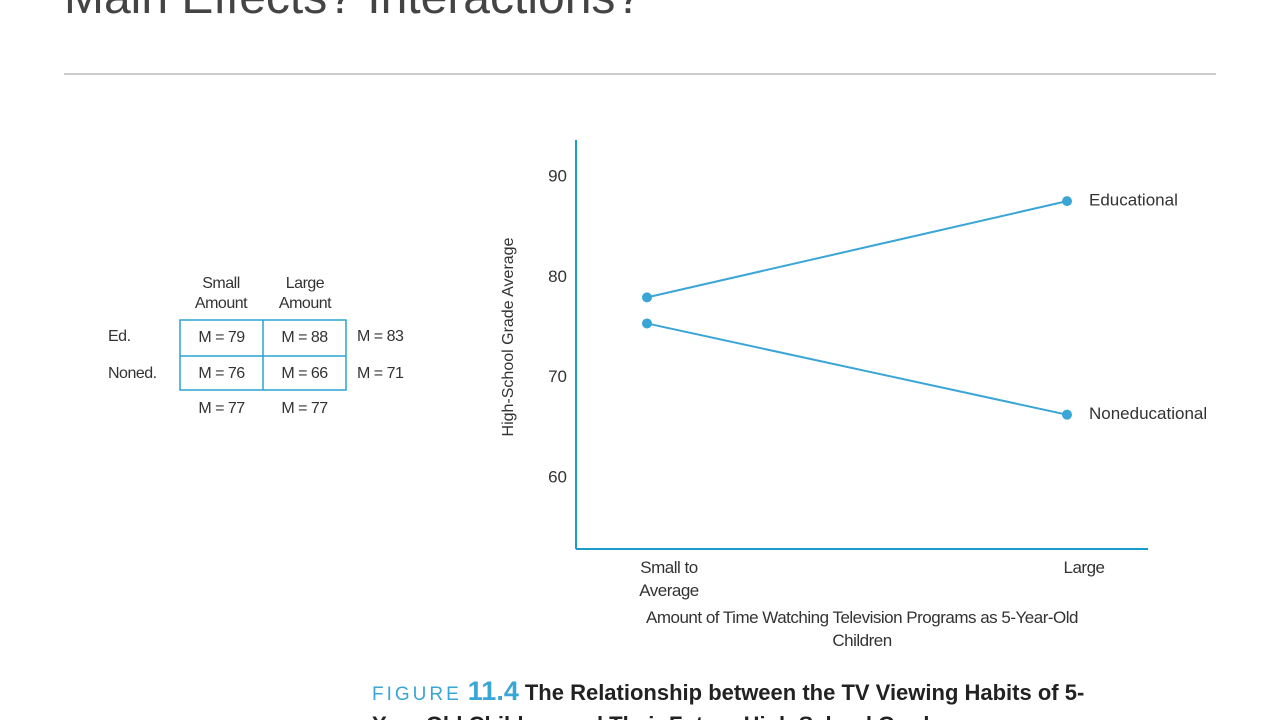 This screenshot has height=720, width=1280. I want to click on table-cell: M = 88, so click(304, 337).